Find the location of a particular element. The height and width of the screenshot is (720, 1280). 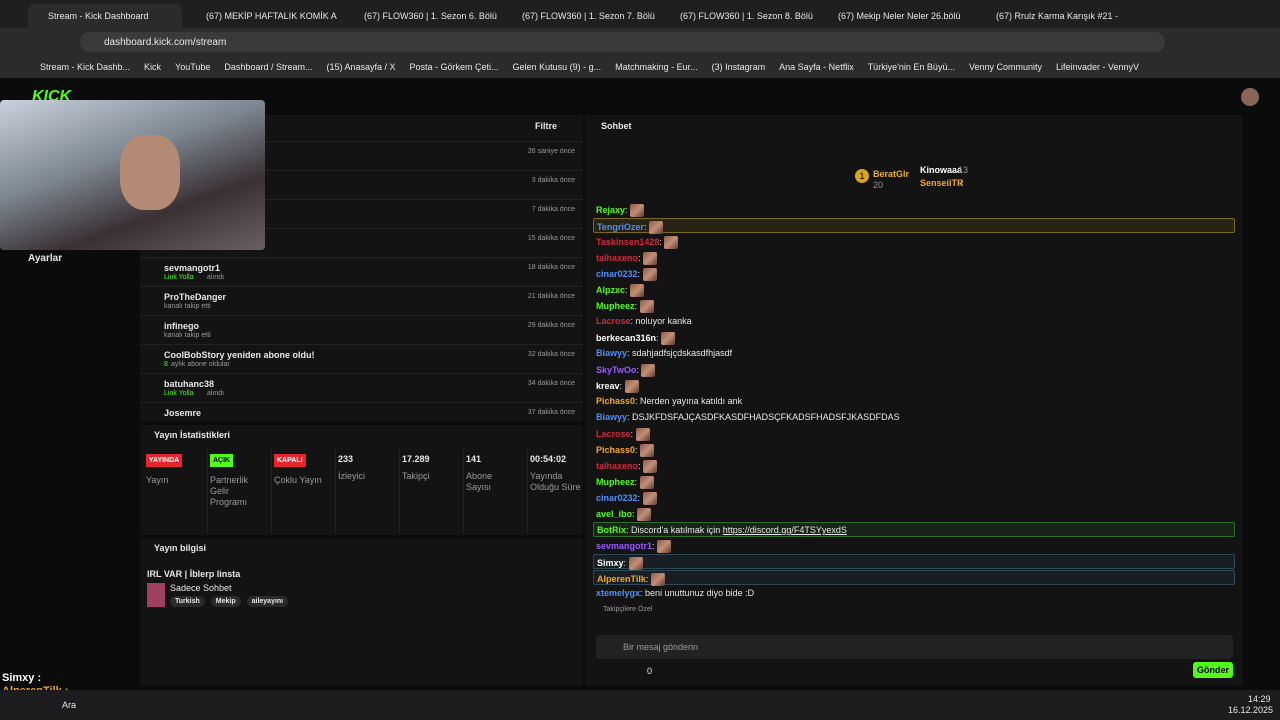

tab: (67) MEKİP HAFTALIK KOMİK A is located at coordinates (271, 16).